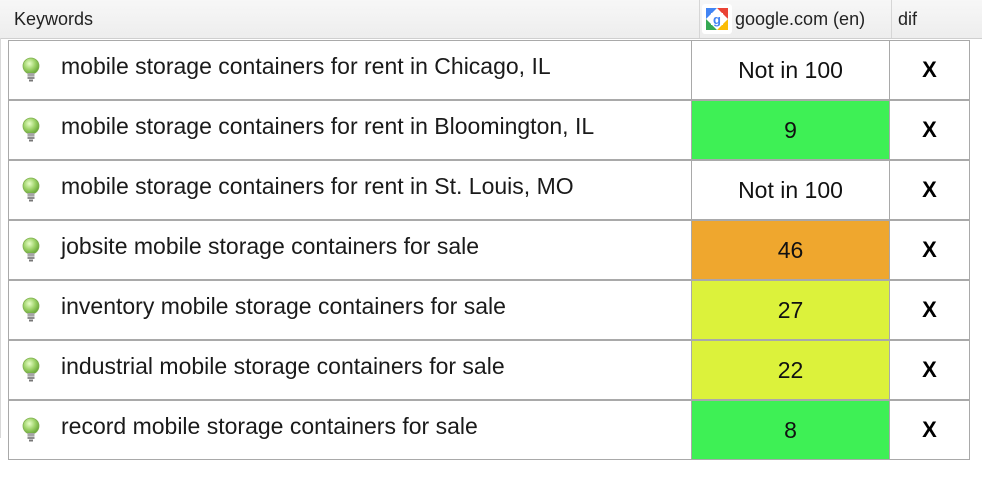 This screenshot has height=482, width=982. I want to click on engine-label: google.com (en), so click(800, 19).